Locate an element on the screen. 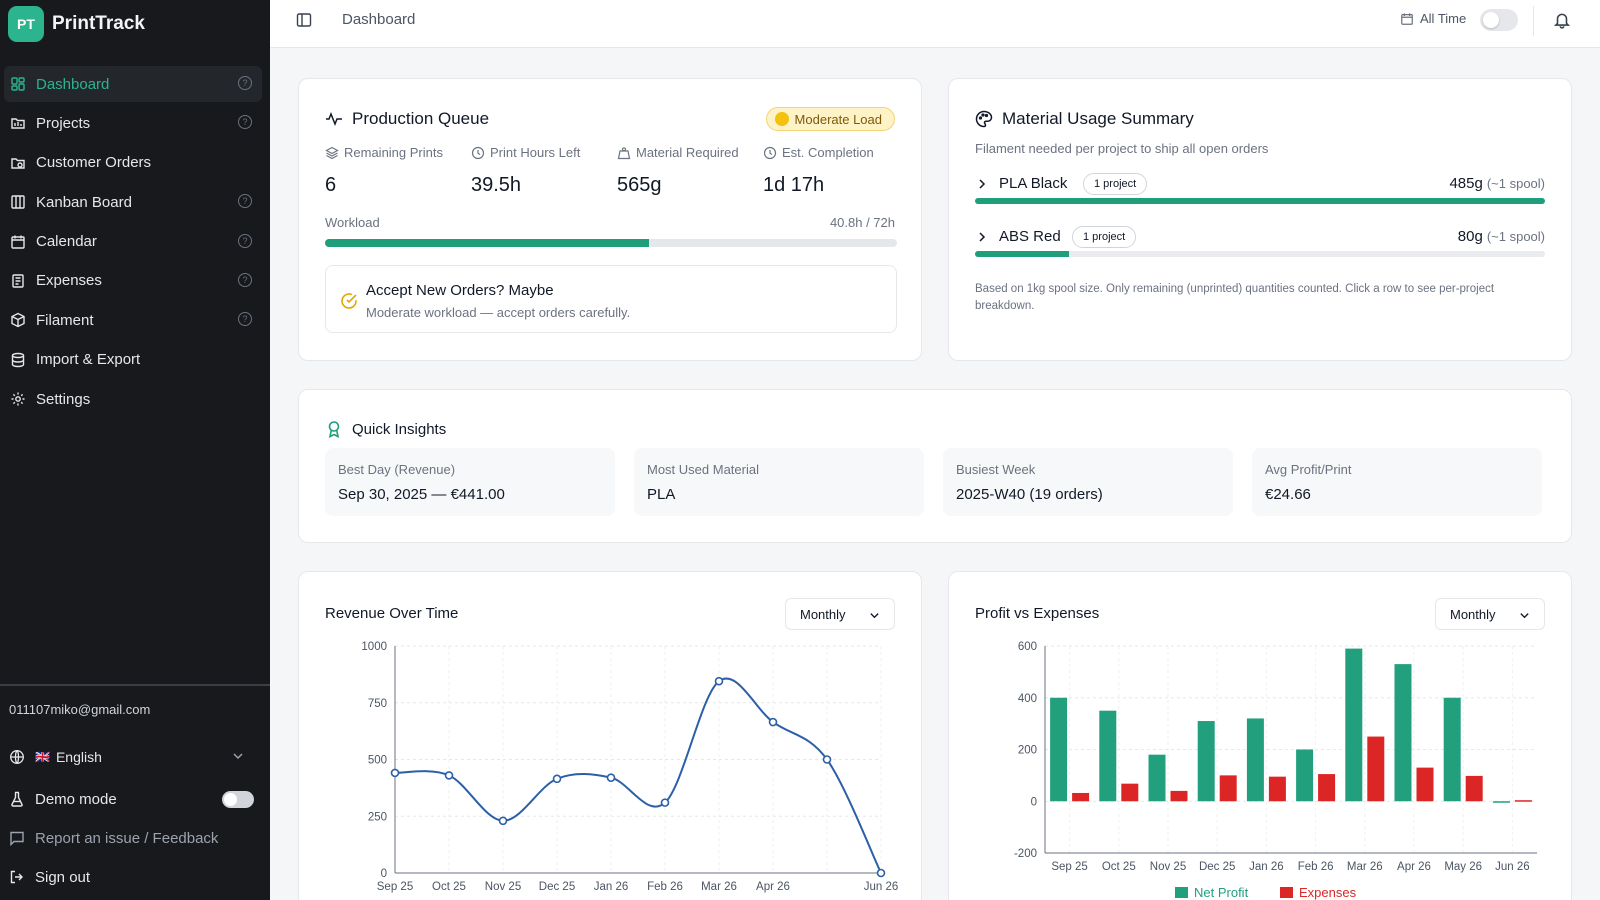 This screenshot has width=1600, height=900. sidebar-item-projects: Projects ? is located at coordinates (133, 123).